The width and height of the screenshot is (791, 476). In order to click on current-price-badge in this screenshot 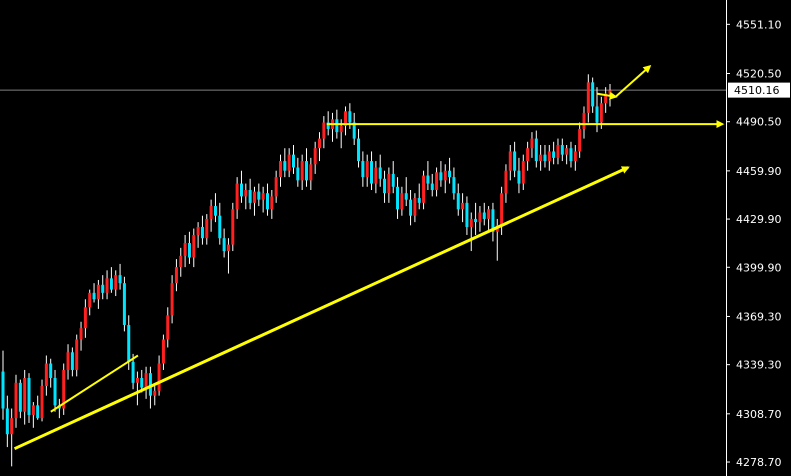, I will do `click(759, 90)`.